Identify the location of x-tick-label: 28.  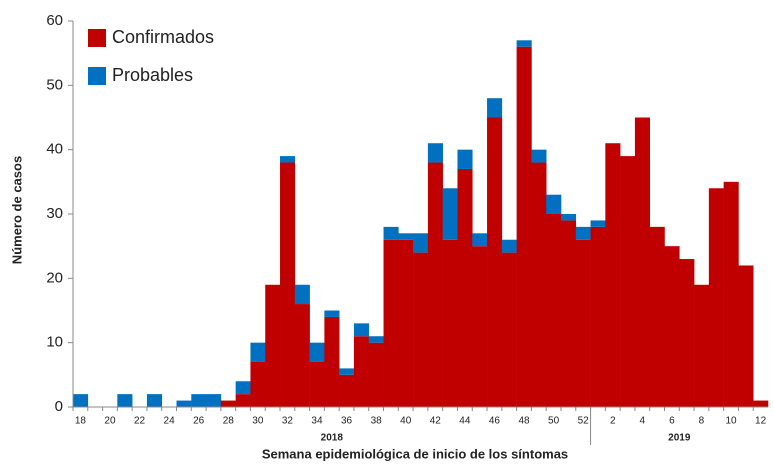
(229, 421).